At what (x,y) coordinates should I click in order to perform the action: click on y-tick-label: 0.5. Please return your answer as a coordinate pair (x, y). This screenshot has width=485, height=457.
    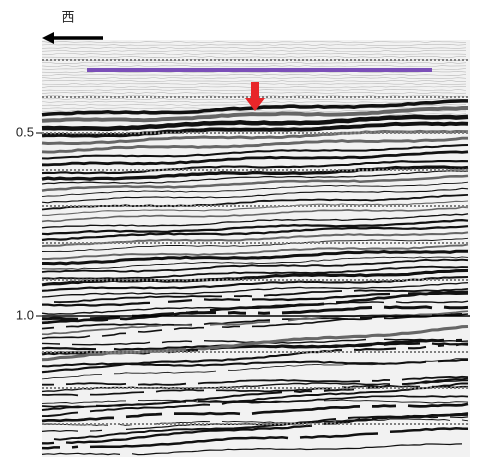
    Looking at the image, I should click on (25, 131).